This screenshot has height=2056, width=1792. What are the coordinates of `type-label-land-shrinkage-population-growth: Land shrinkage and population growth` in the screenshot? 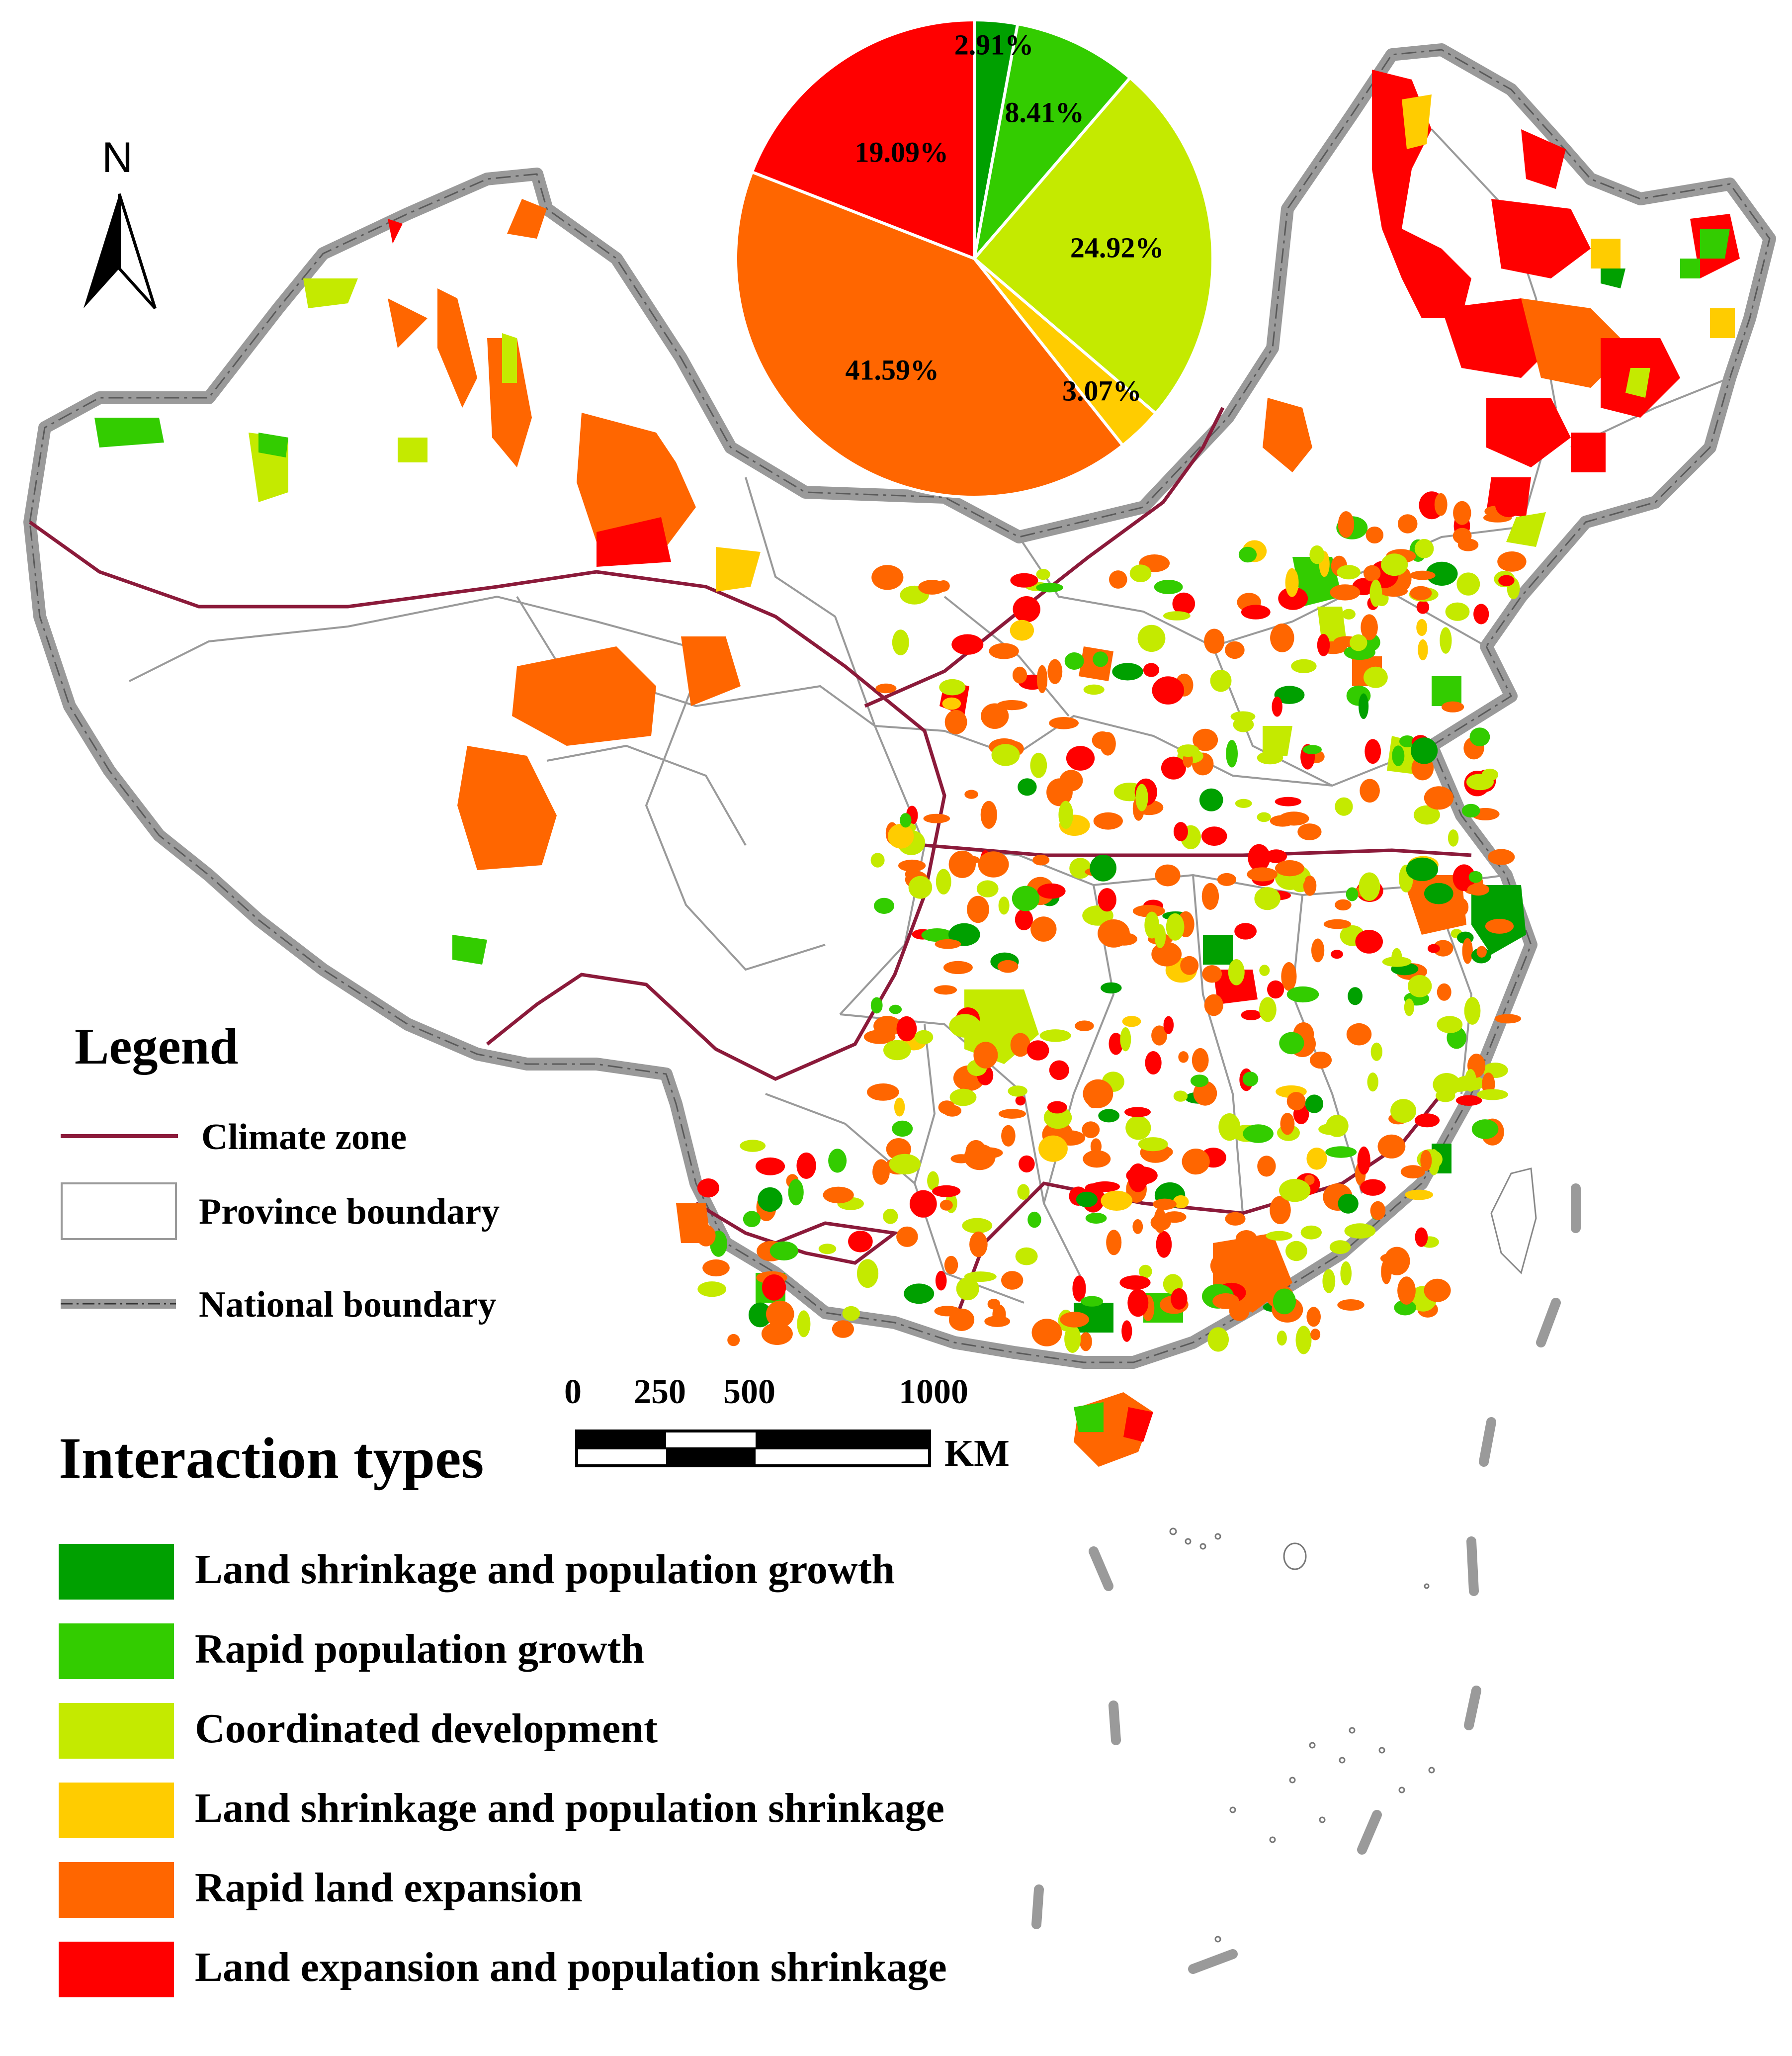 It's located at (545, 1569).